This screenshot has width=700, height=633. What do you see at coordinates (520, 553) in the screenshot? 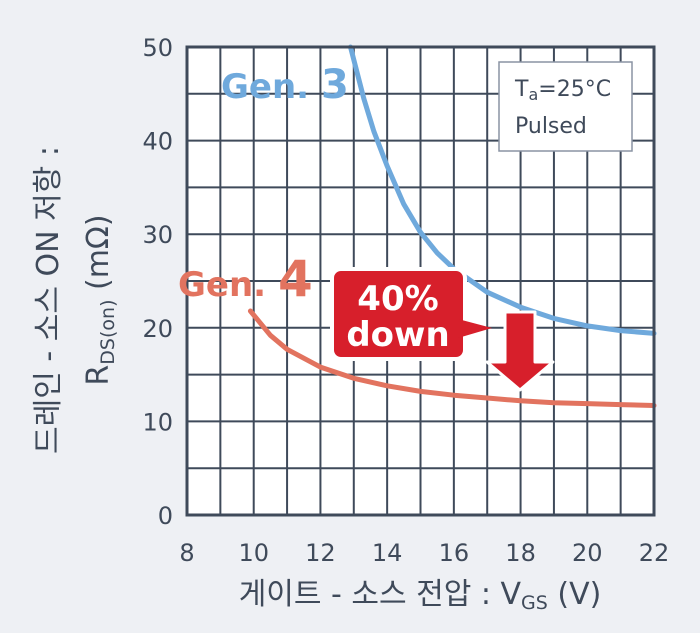
I see `x-tick-label: 18` at bounding box center [520, 553].